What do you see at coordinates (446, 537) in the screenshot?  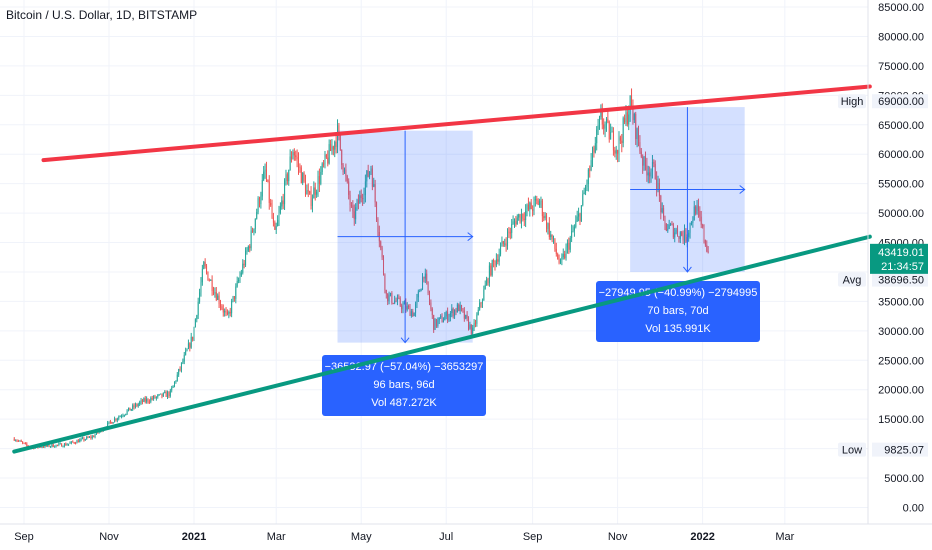 I see `time-tick-label: Jul` at bounding box center [446, 537].